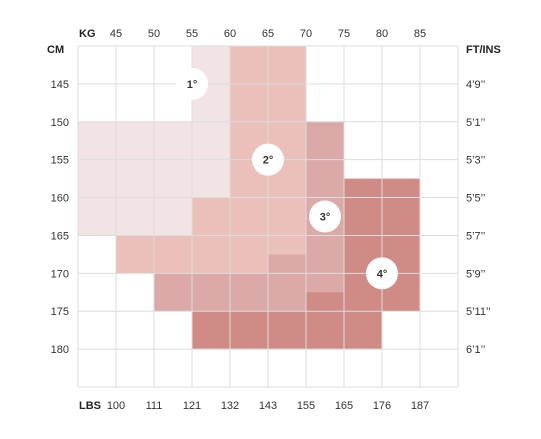  What do you see at coordinates (306, 406) in the screenshot?
I see `lbs-tick-label: 155` at bounding box center [306, 406].